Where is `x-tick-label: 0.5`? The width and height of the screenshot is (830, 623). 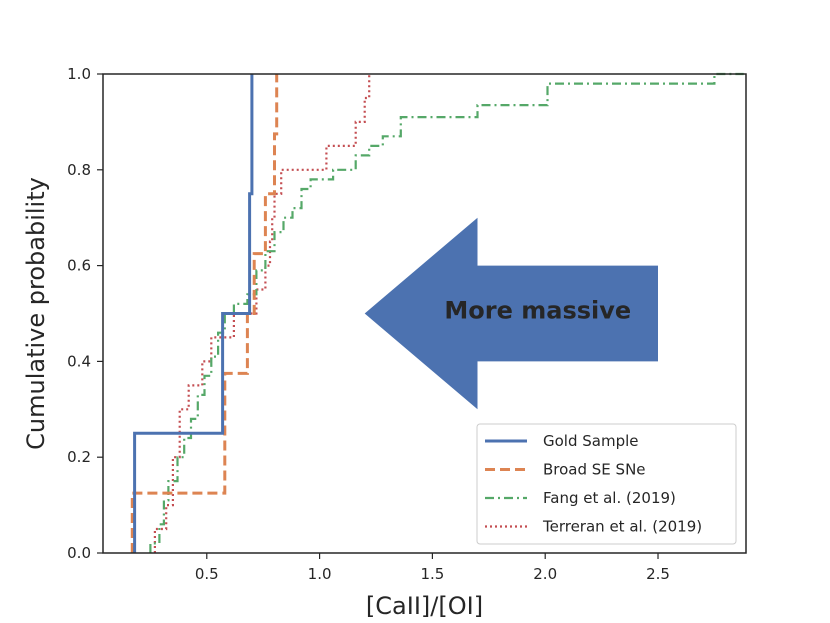
x-tick-label: 0.5 is located at coordinates (207, 574).